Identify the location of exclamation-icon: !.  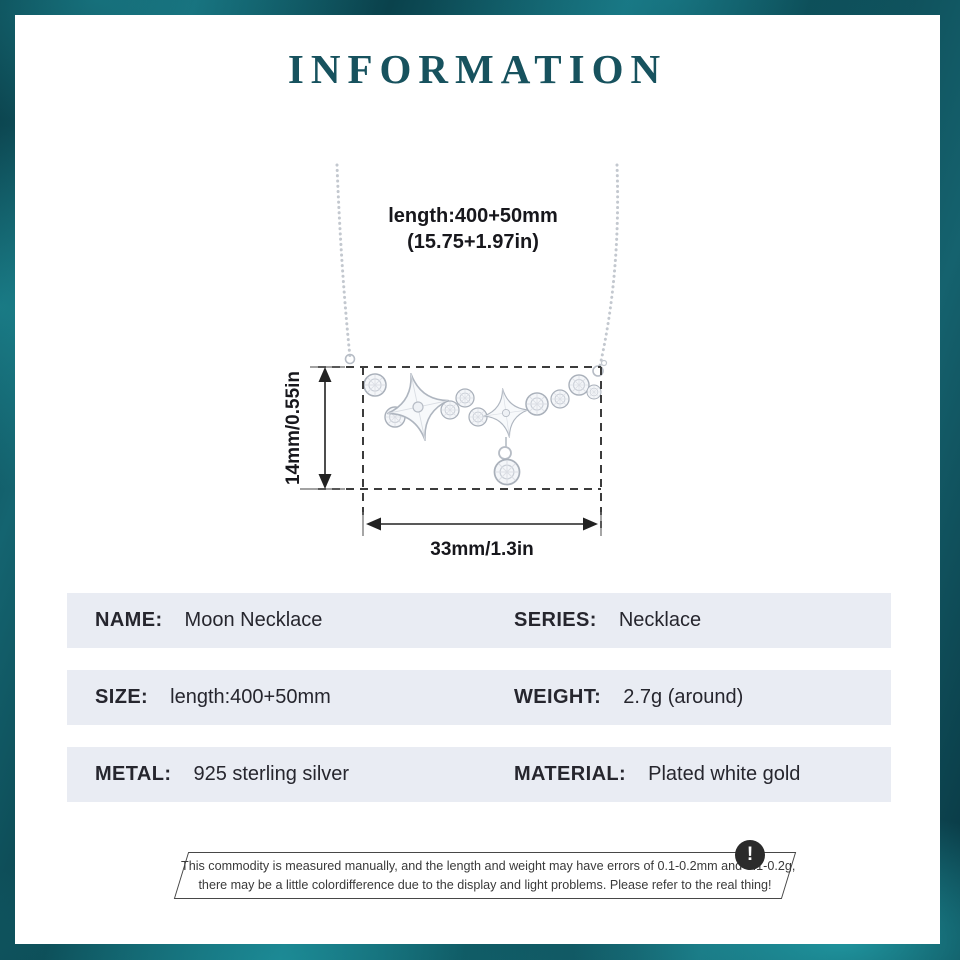
(750, 855).